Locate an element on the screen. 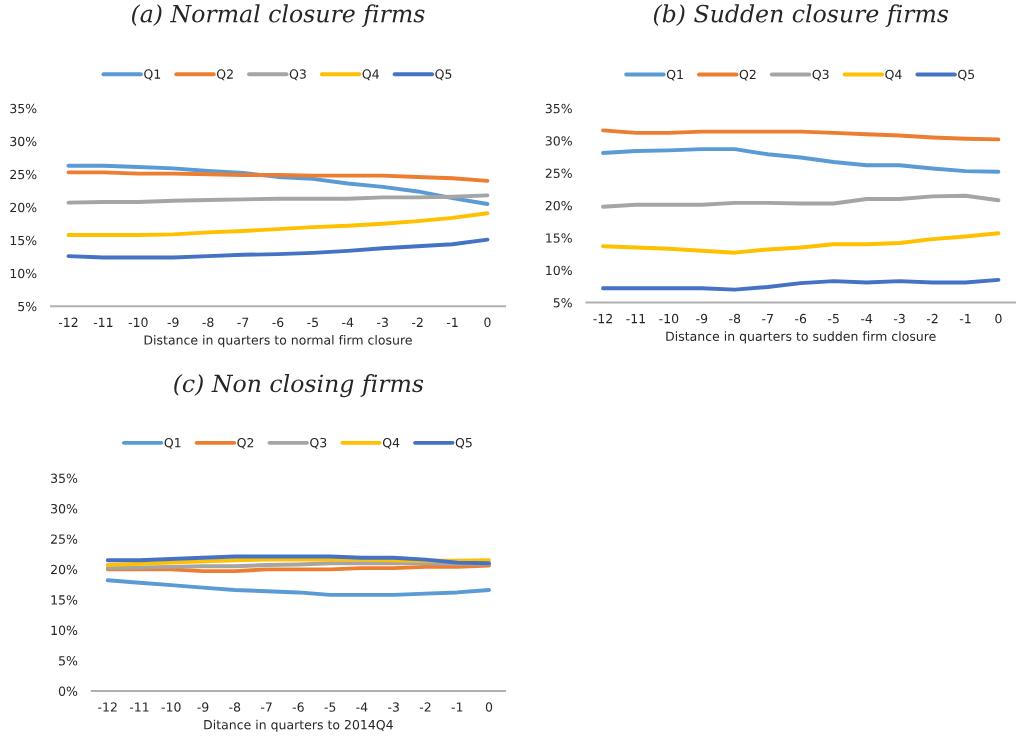  chart-title: (a) Normal closure firms is located at coordinates (278, 16).